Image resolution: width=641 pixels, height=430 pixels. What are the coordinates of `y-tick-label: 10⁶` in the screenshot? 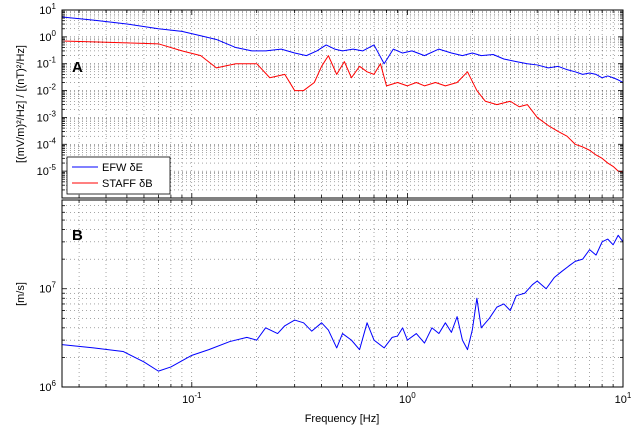 It's located at (47, 386).